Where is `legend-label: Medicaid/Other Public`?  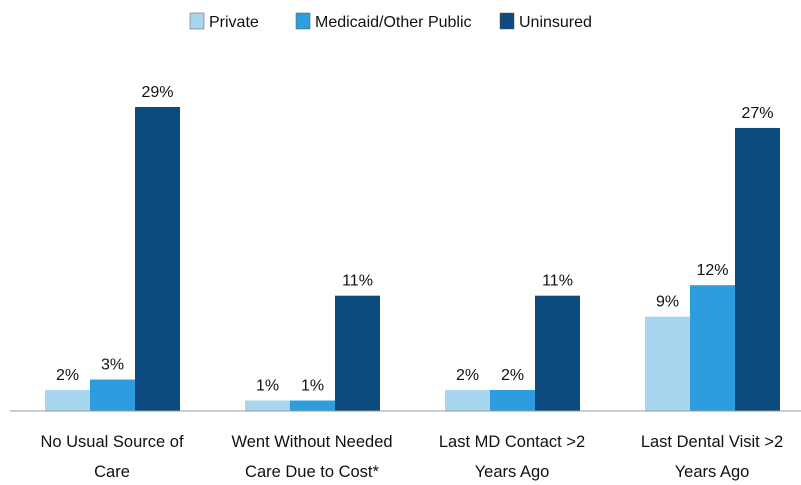
legend-label: Medicaid/Other Public is located at coordinates (393, 22).